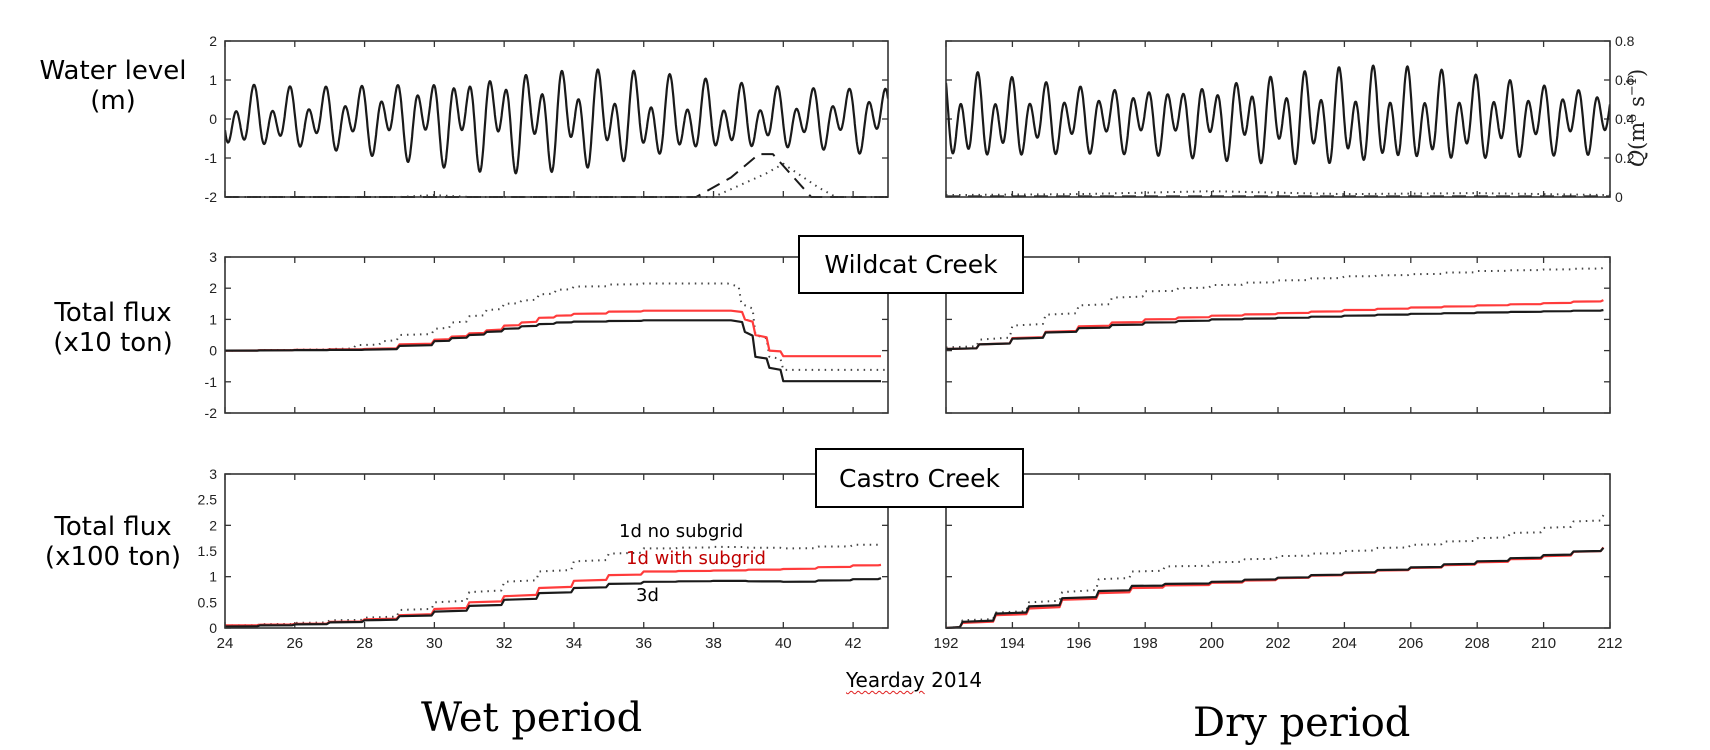  I want to click on x-tick-label: 198, so click(1145, 643).